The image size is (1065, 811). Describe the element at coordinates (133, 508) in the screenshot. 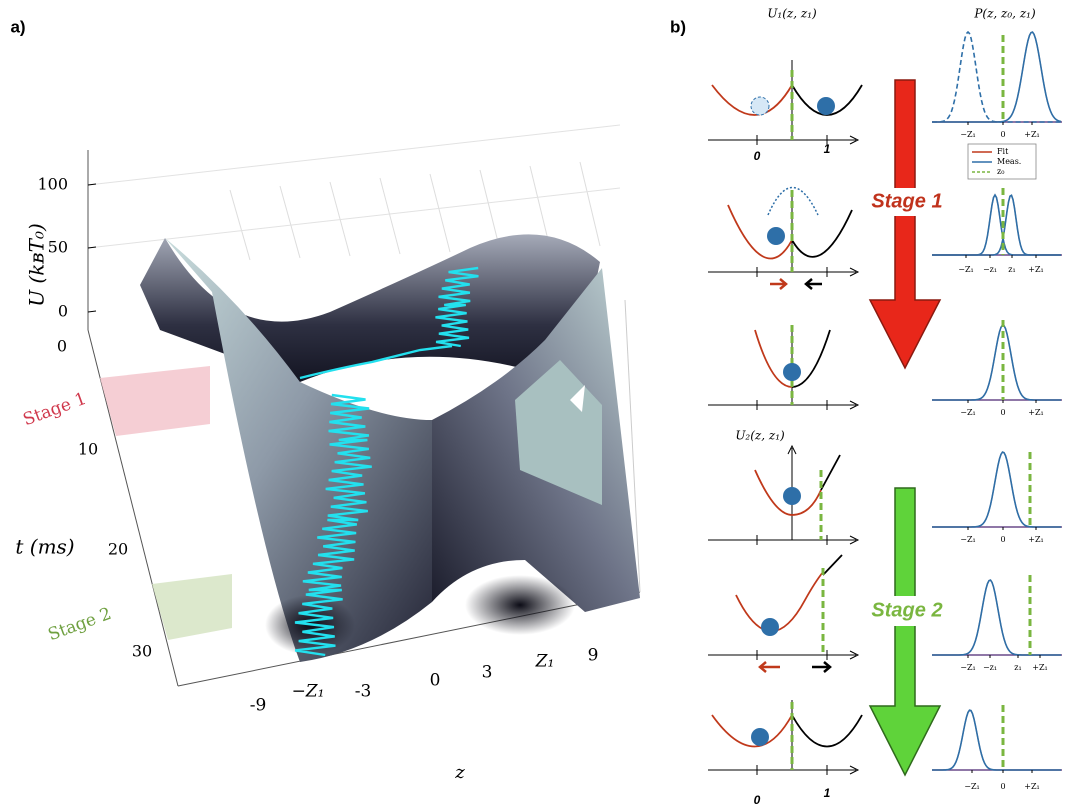

I see `t-axis` at that location.